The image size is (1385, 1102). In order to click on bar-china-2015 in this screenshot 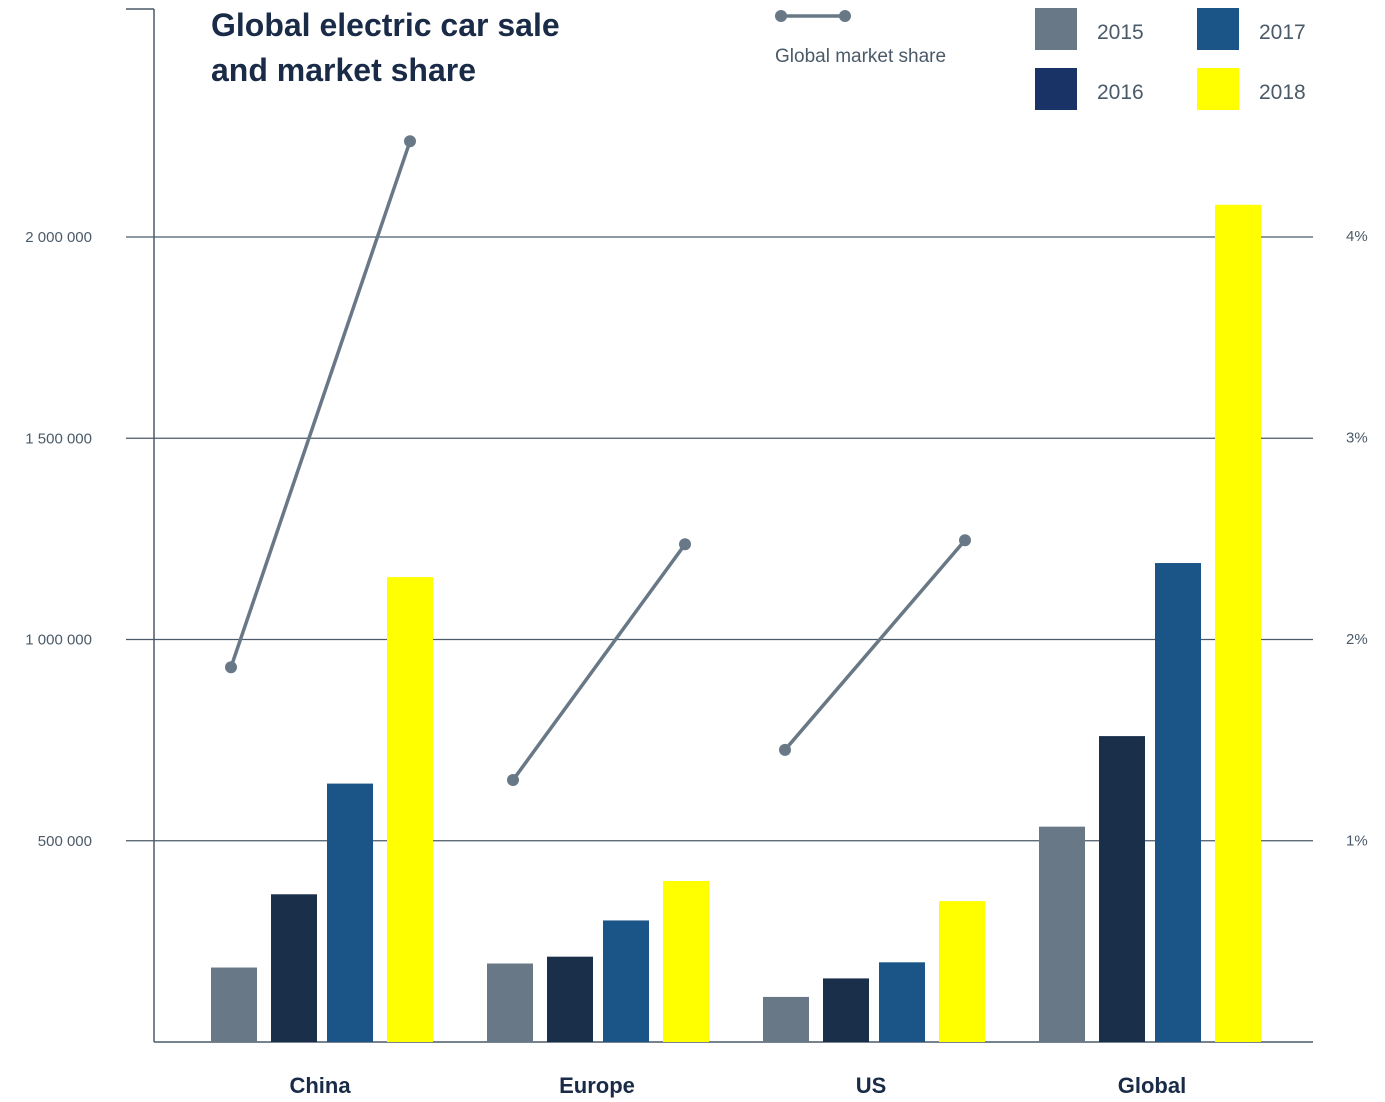, I will do `click(234, 1004)`.